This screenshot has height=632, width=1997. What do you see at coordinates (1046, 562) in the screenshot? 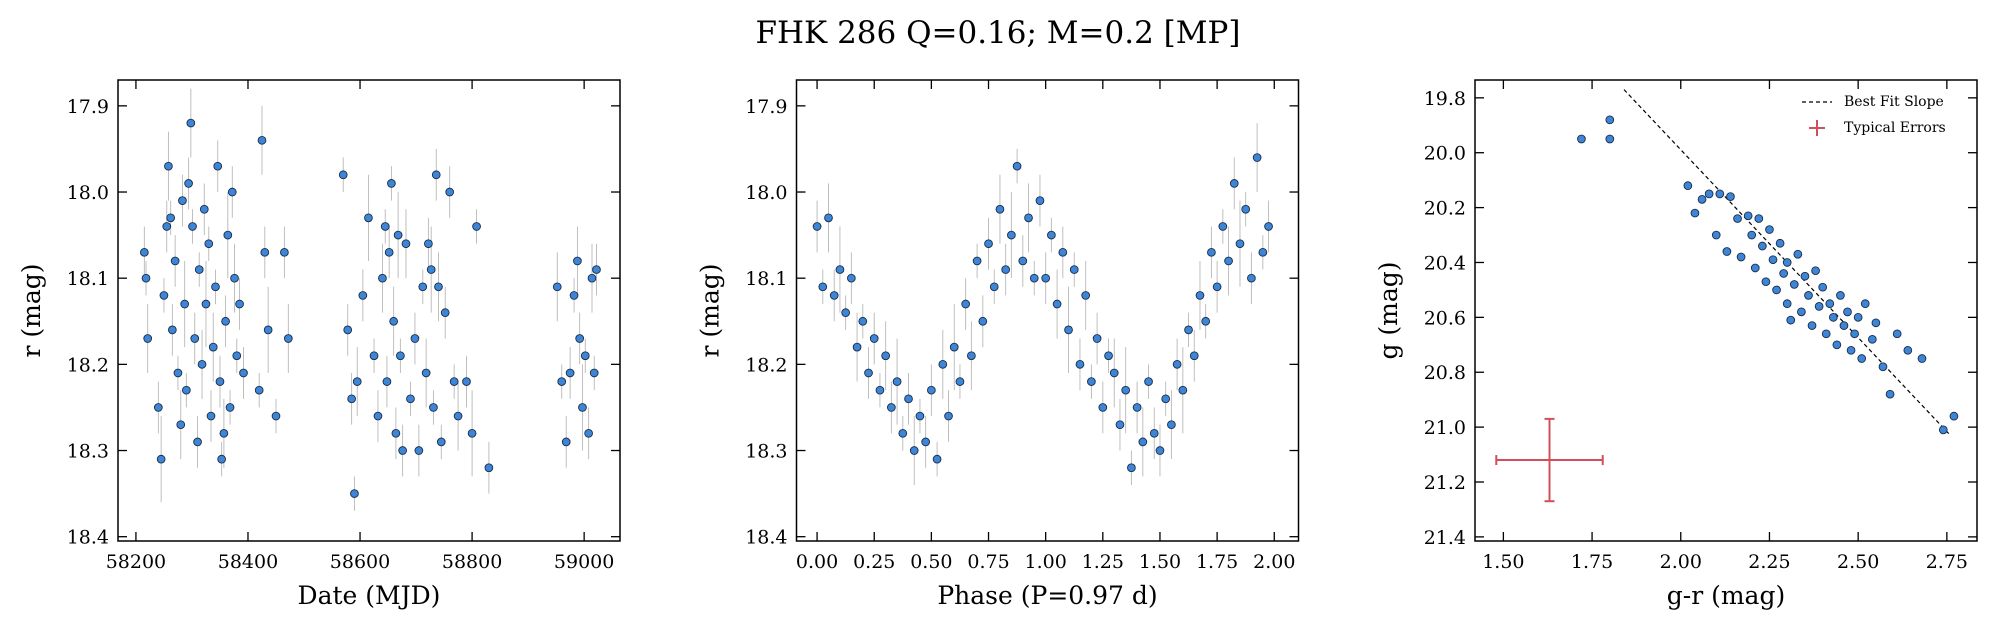
I see `x-tick-label: 1.00` at bounding box center [1046, 562].